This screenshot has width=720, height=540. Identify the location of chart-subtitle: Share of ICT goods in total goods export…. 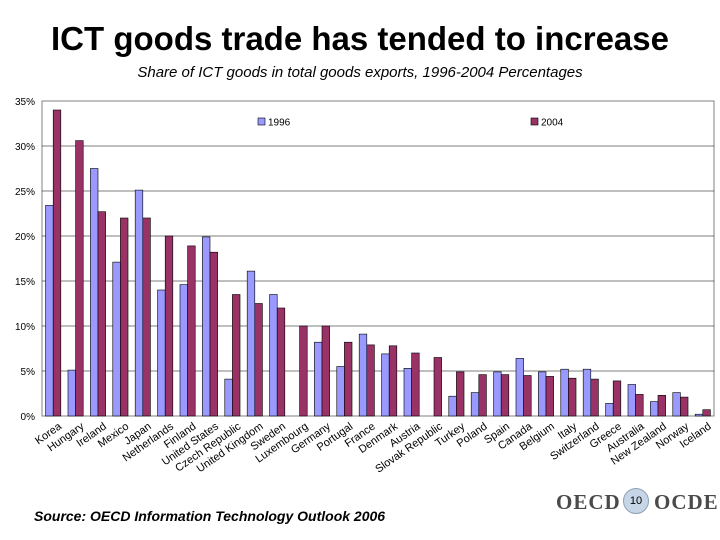
(360, 72).